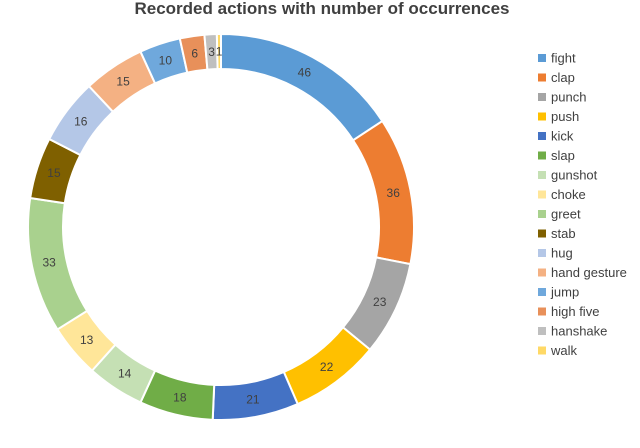 The image size is (640, 448). I want to click on data-label-jump: 10, so click(166, 61).